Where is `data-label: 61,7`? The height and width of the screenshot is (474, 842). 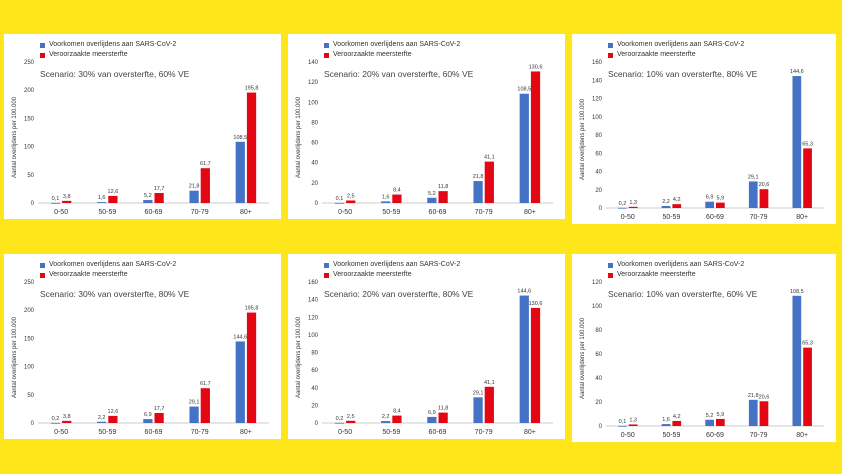
data-label: 61,7 is located at coordinates (205, 164).